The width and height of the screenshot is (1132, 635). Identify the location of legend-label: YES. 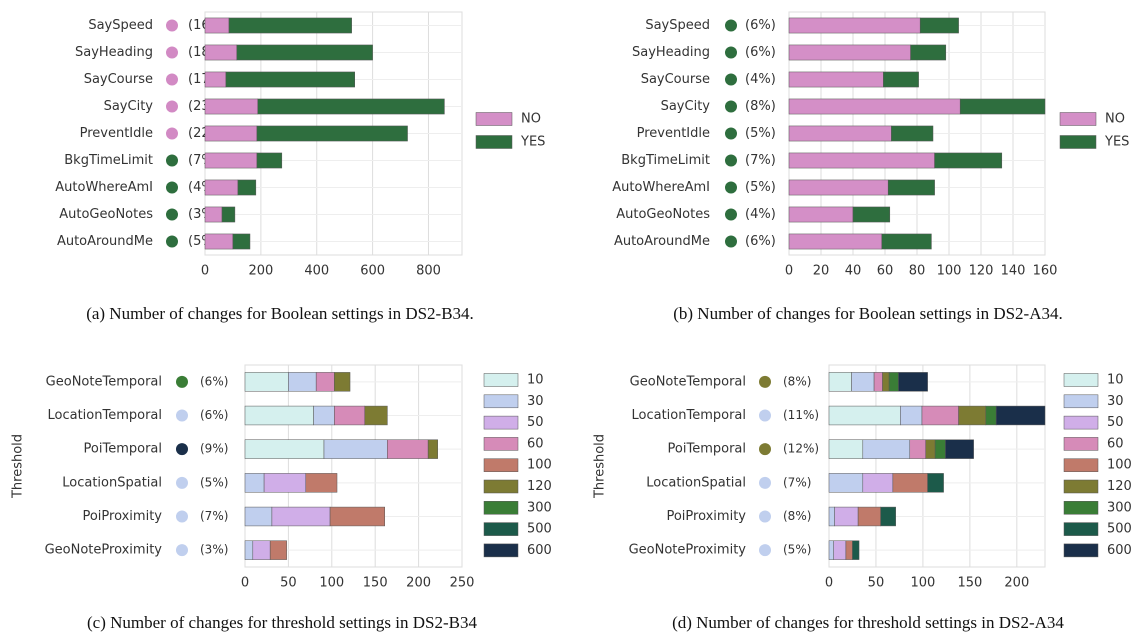
(532, 142).